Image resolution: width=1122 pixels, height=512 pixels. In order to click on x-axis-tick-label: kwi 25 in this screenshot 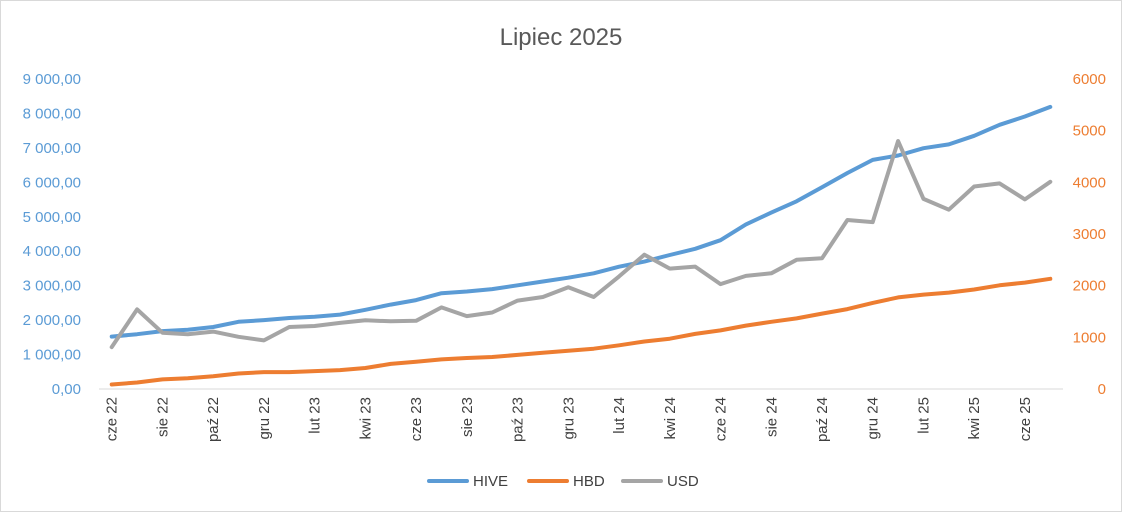, I will do `click(974, 418)`.